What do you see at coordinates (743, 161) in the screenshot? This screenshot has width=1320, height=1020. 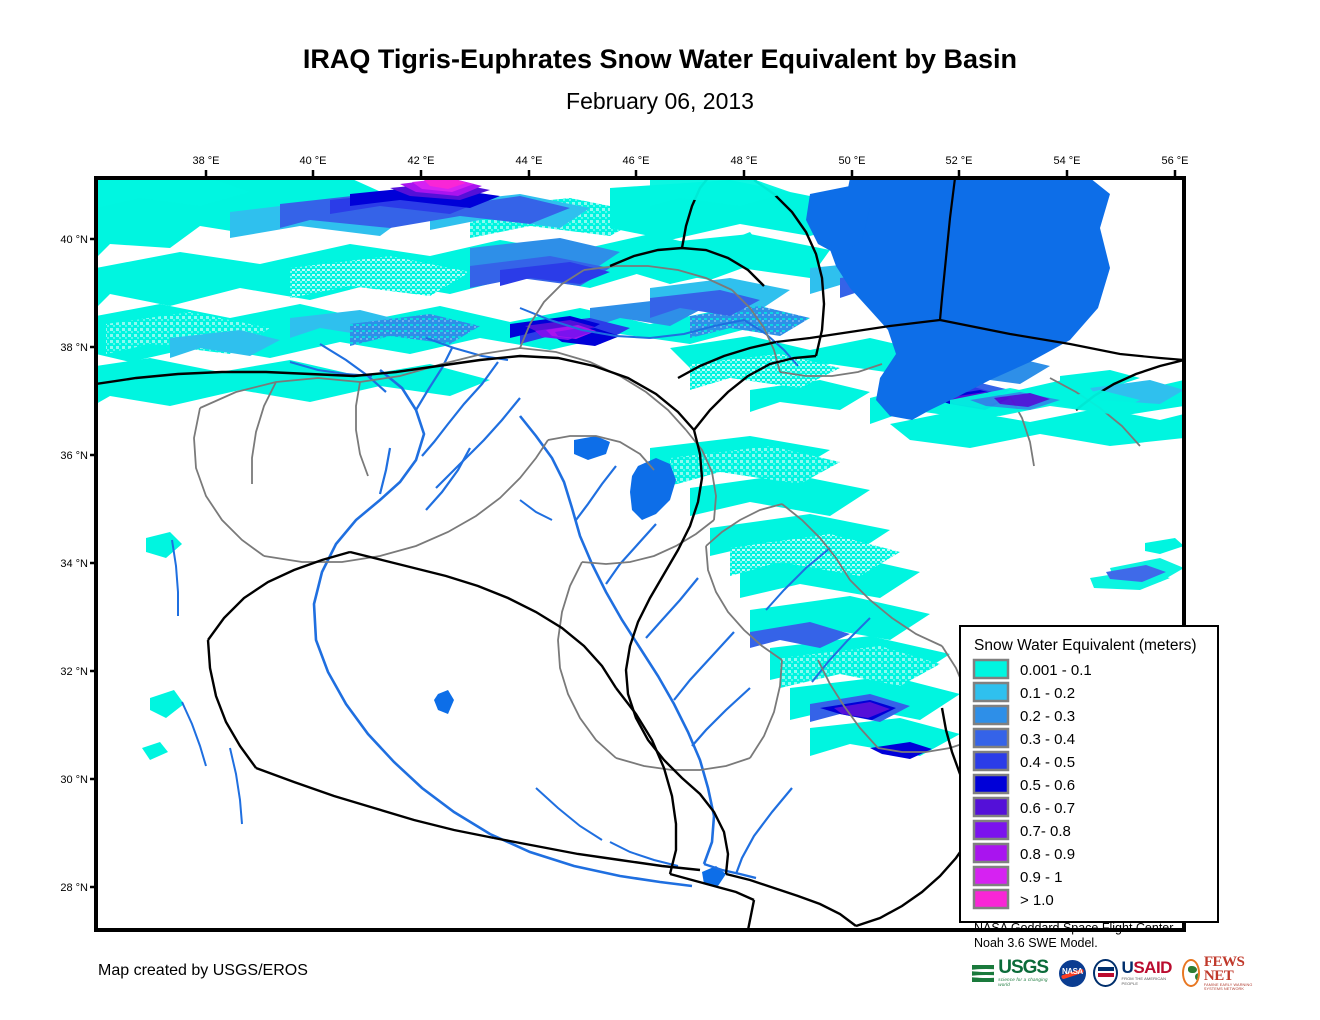 I see `x-tick-label: 48 °E` at bounding box center [743, 161].